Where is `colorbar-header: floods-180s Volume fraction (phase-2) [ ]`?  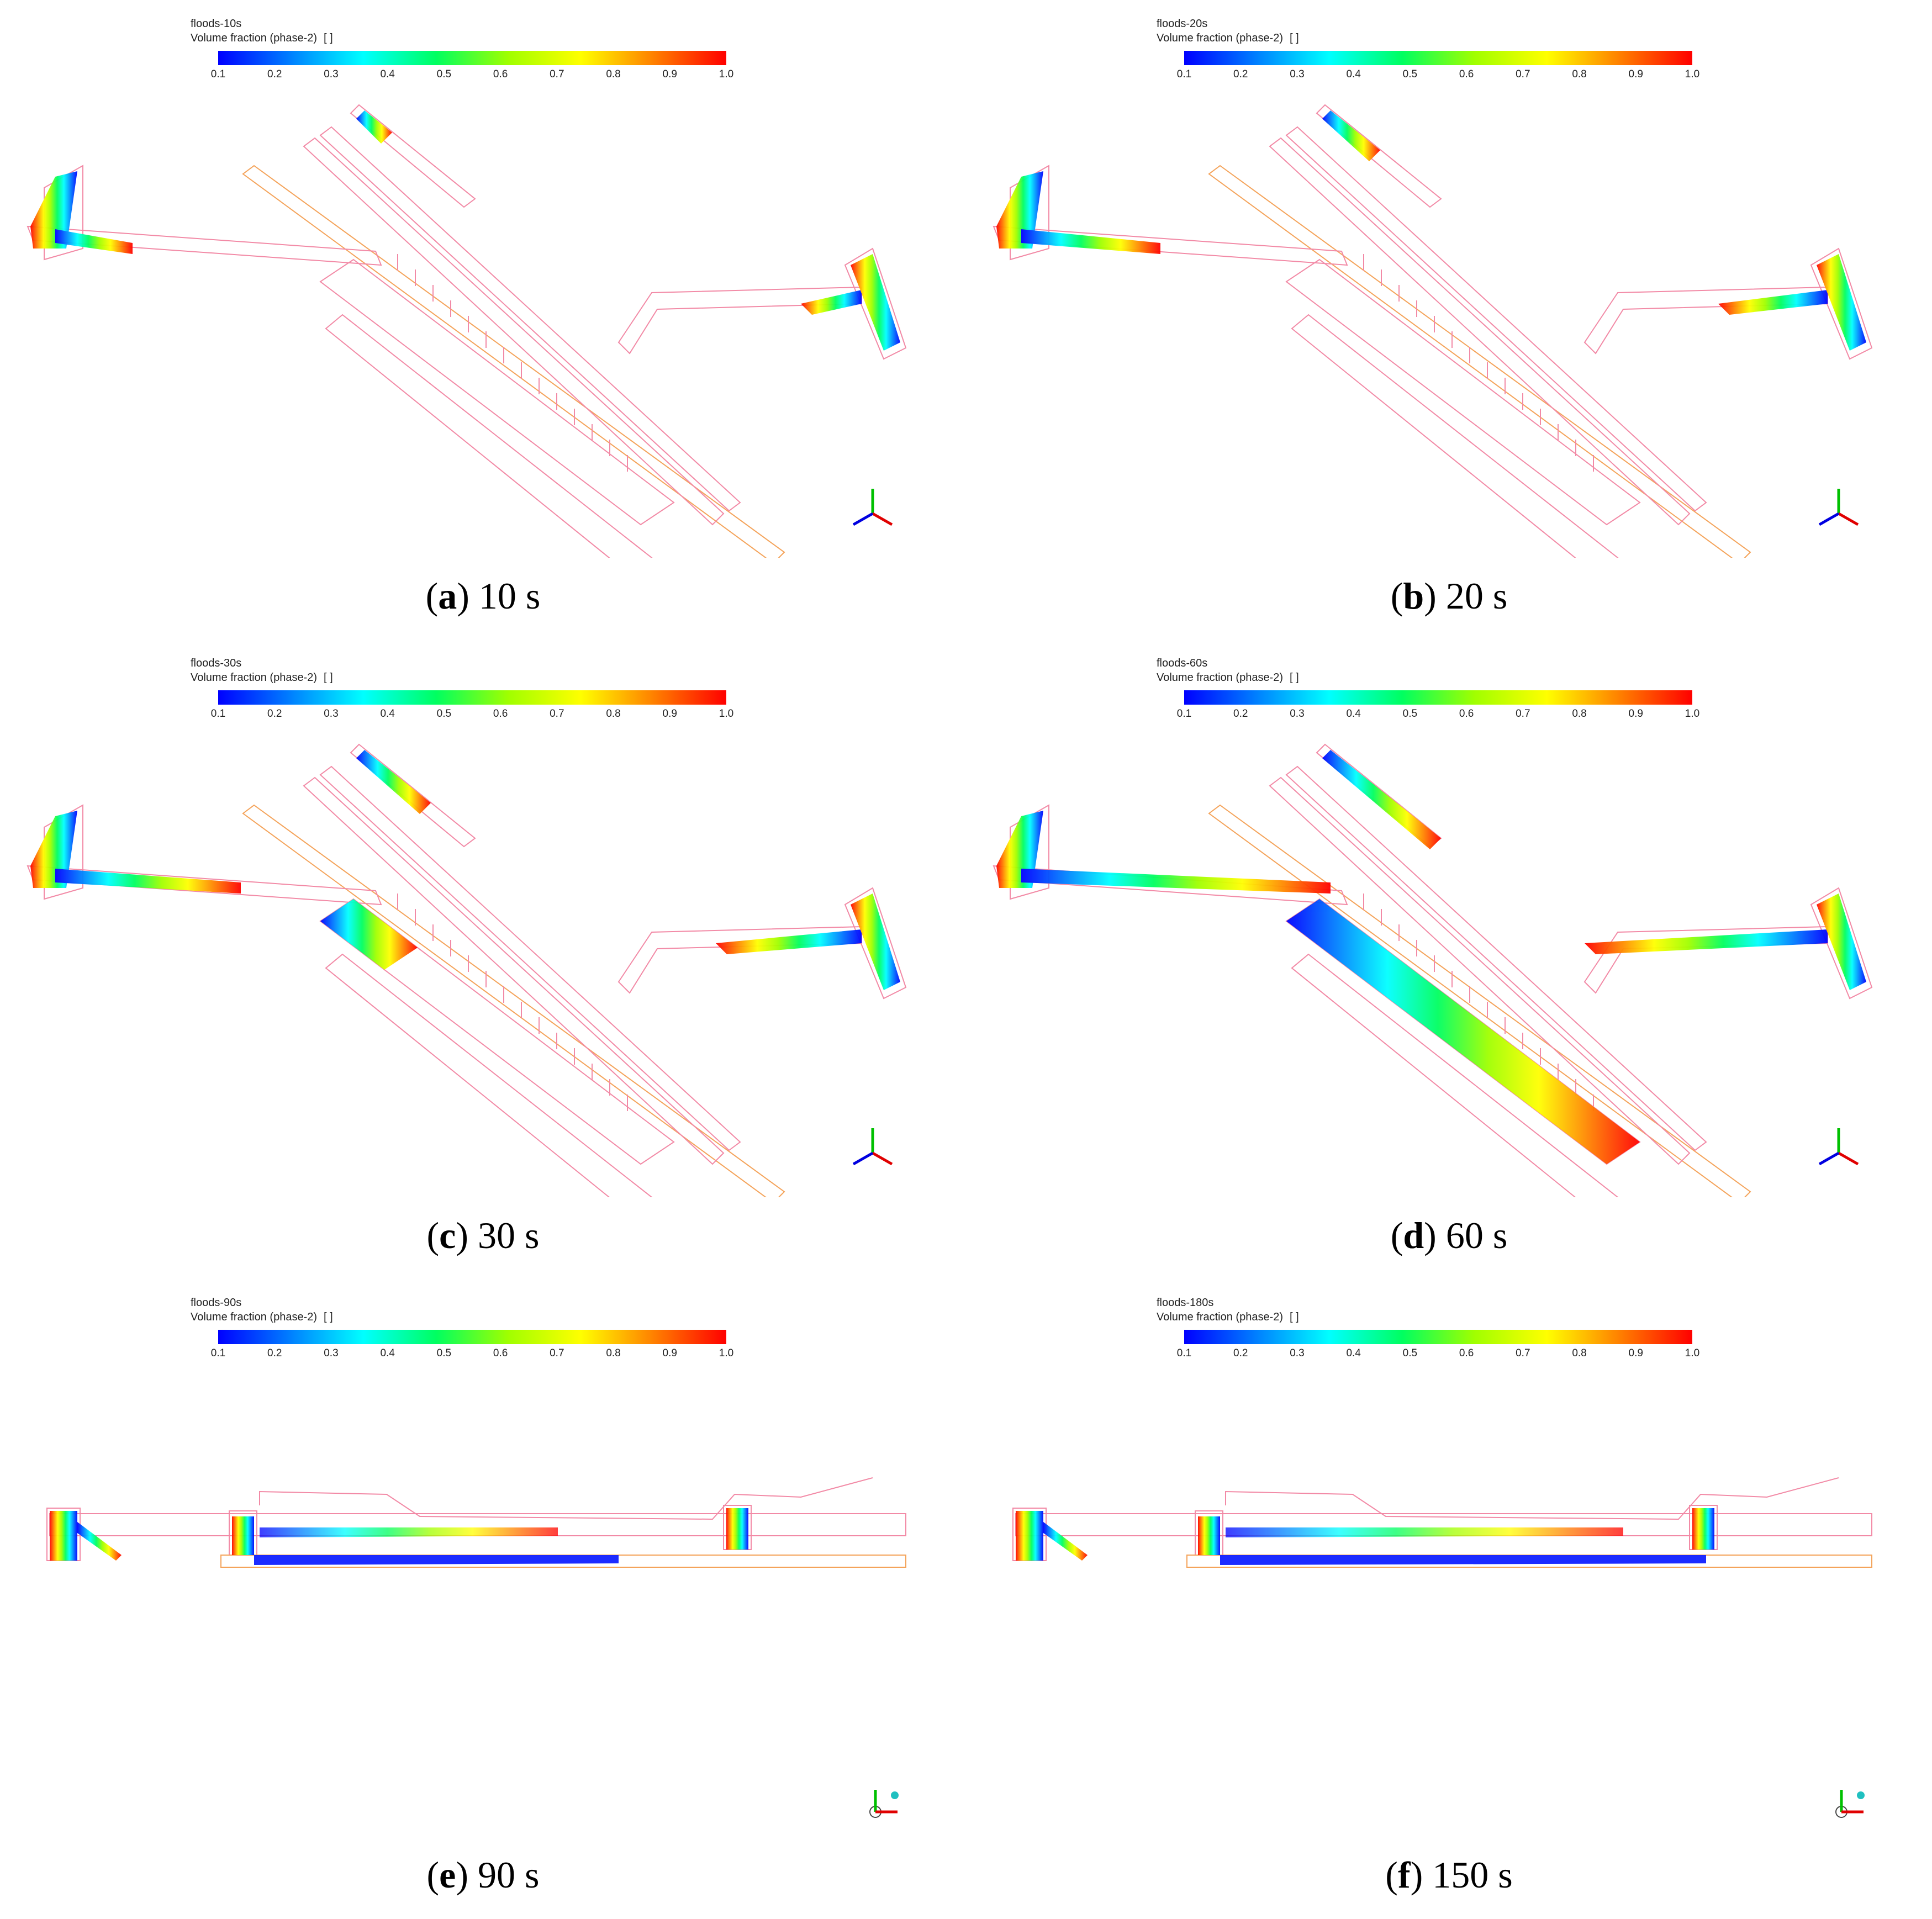
colorbar-header: floods-180s Volume fraction (phase-2) [ ] is located at coordinates (1433, 1310).